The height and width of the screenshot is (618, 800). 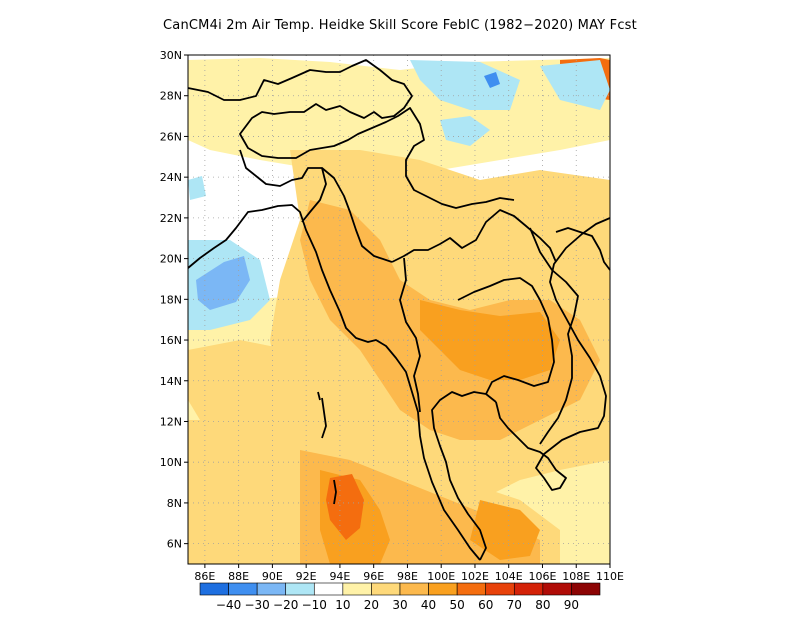 I want to click on lon-tick-label: 108E, so click(x=576, y=576).